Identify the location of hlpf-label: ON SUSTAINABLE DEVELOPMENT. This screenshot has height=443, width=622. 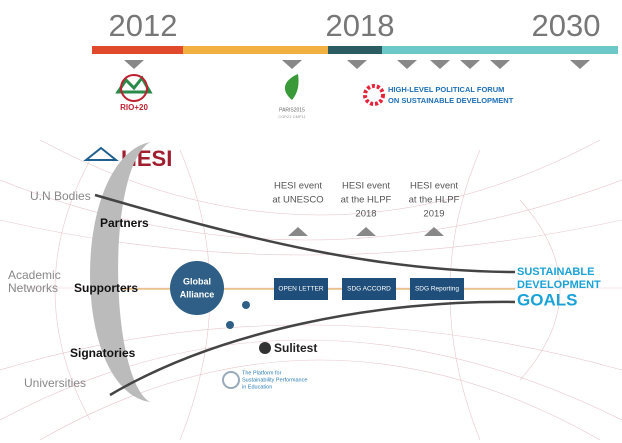
(451, 100).